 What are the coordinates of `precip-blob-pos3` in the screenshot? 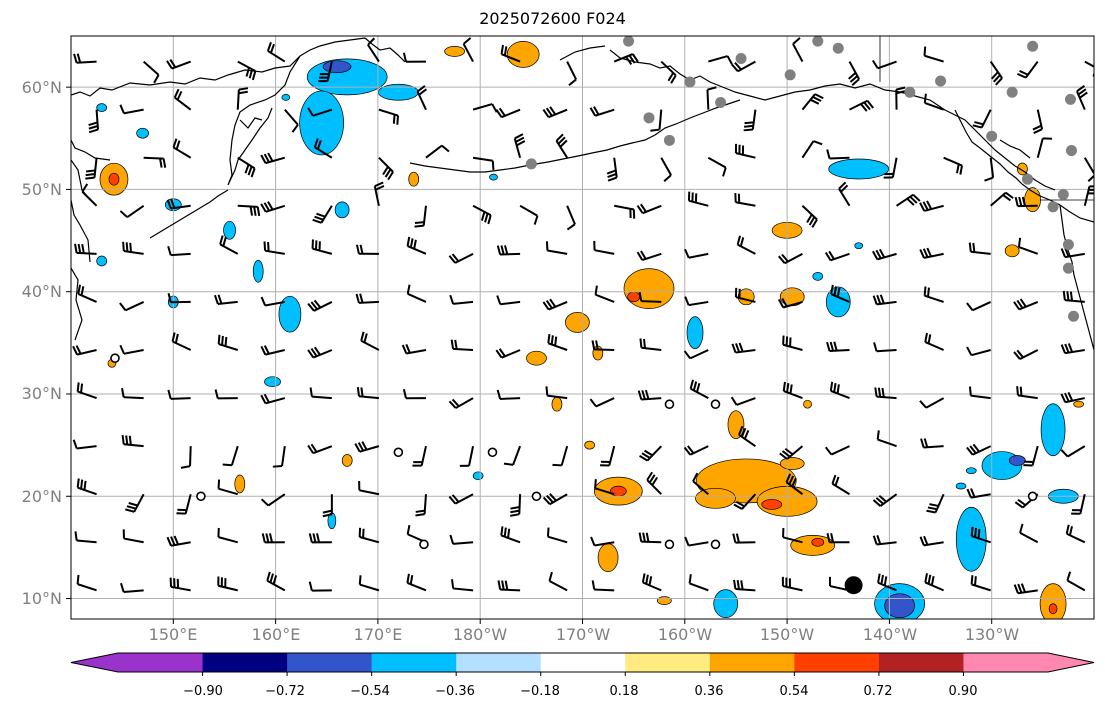 It's located at (772, 504).